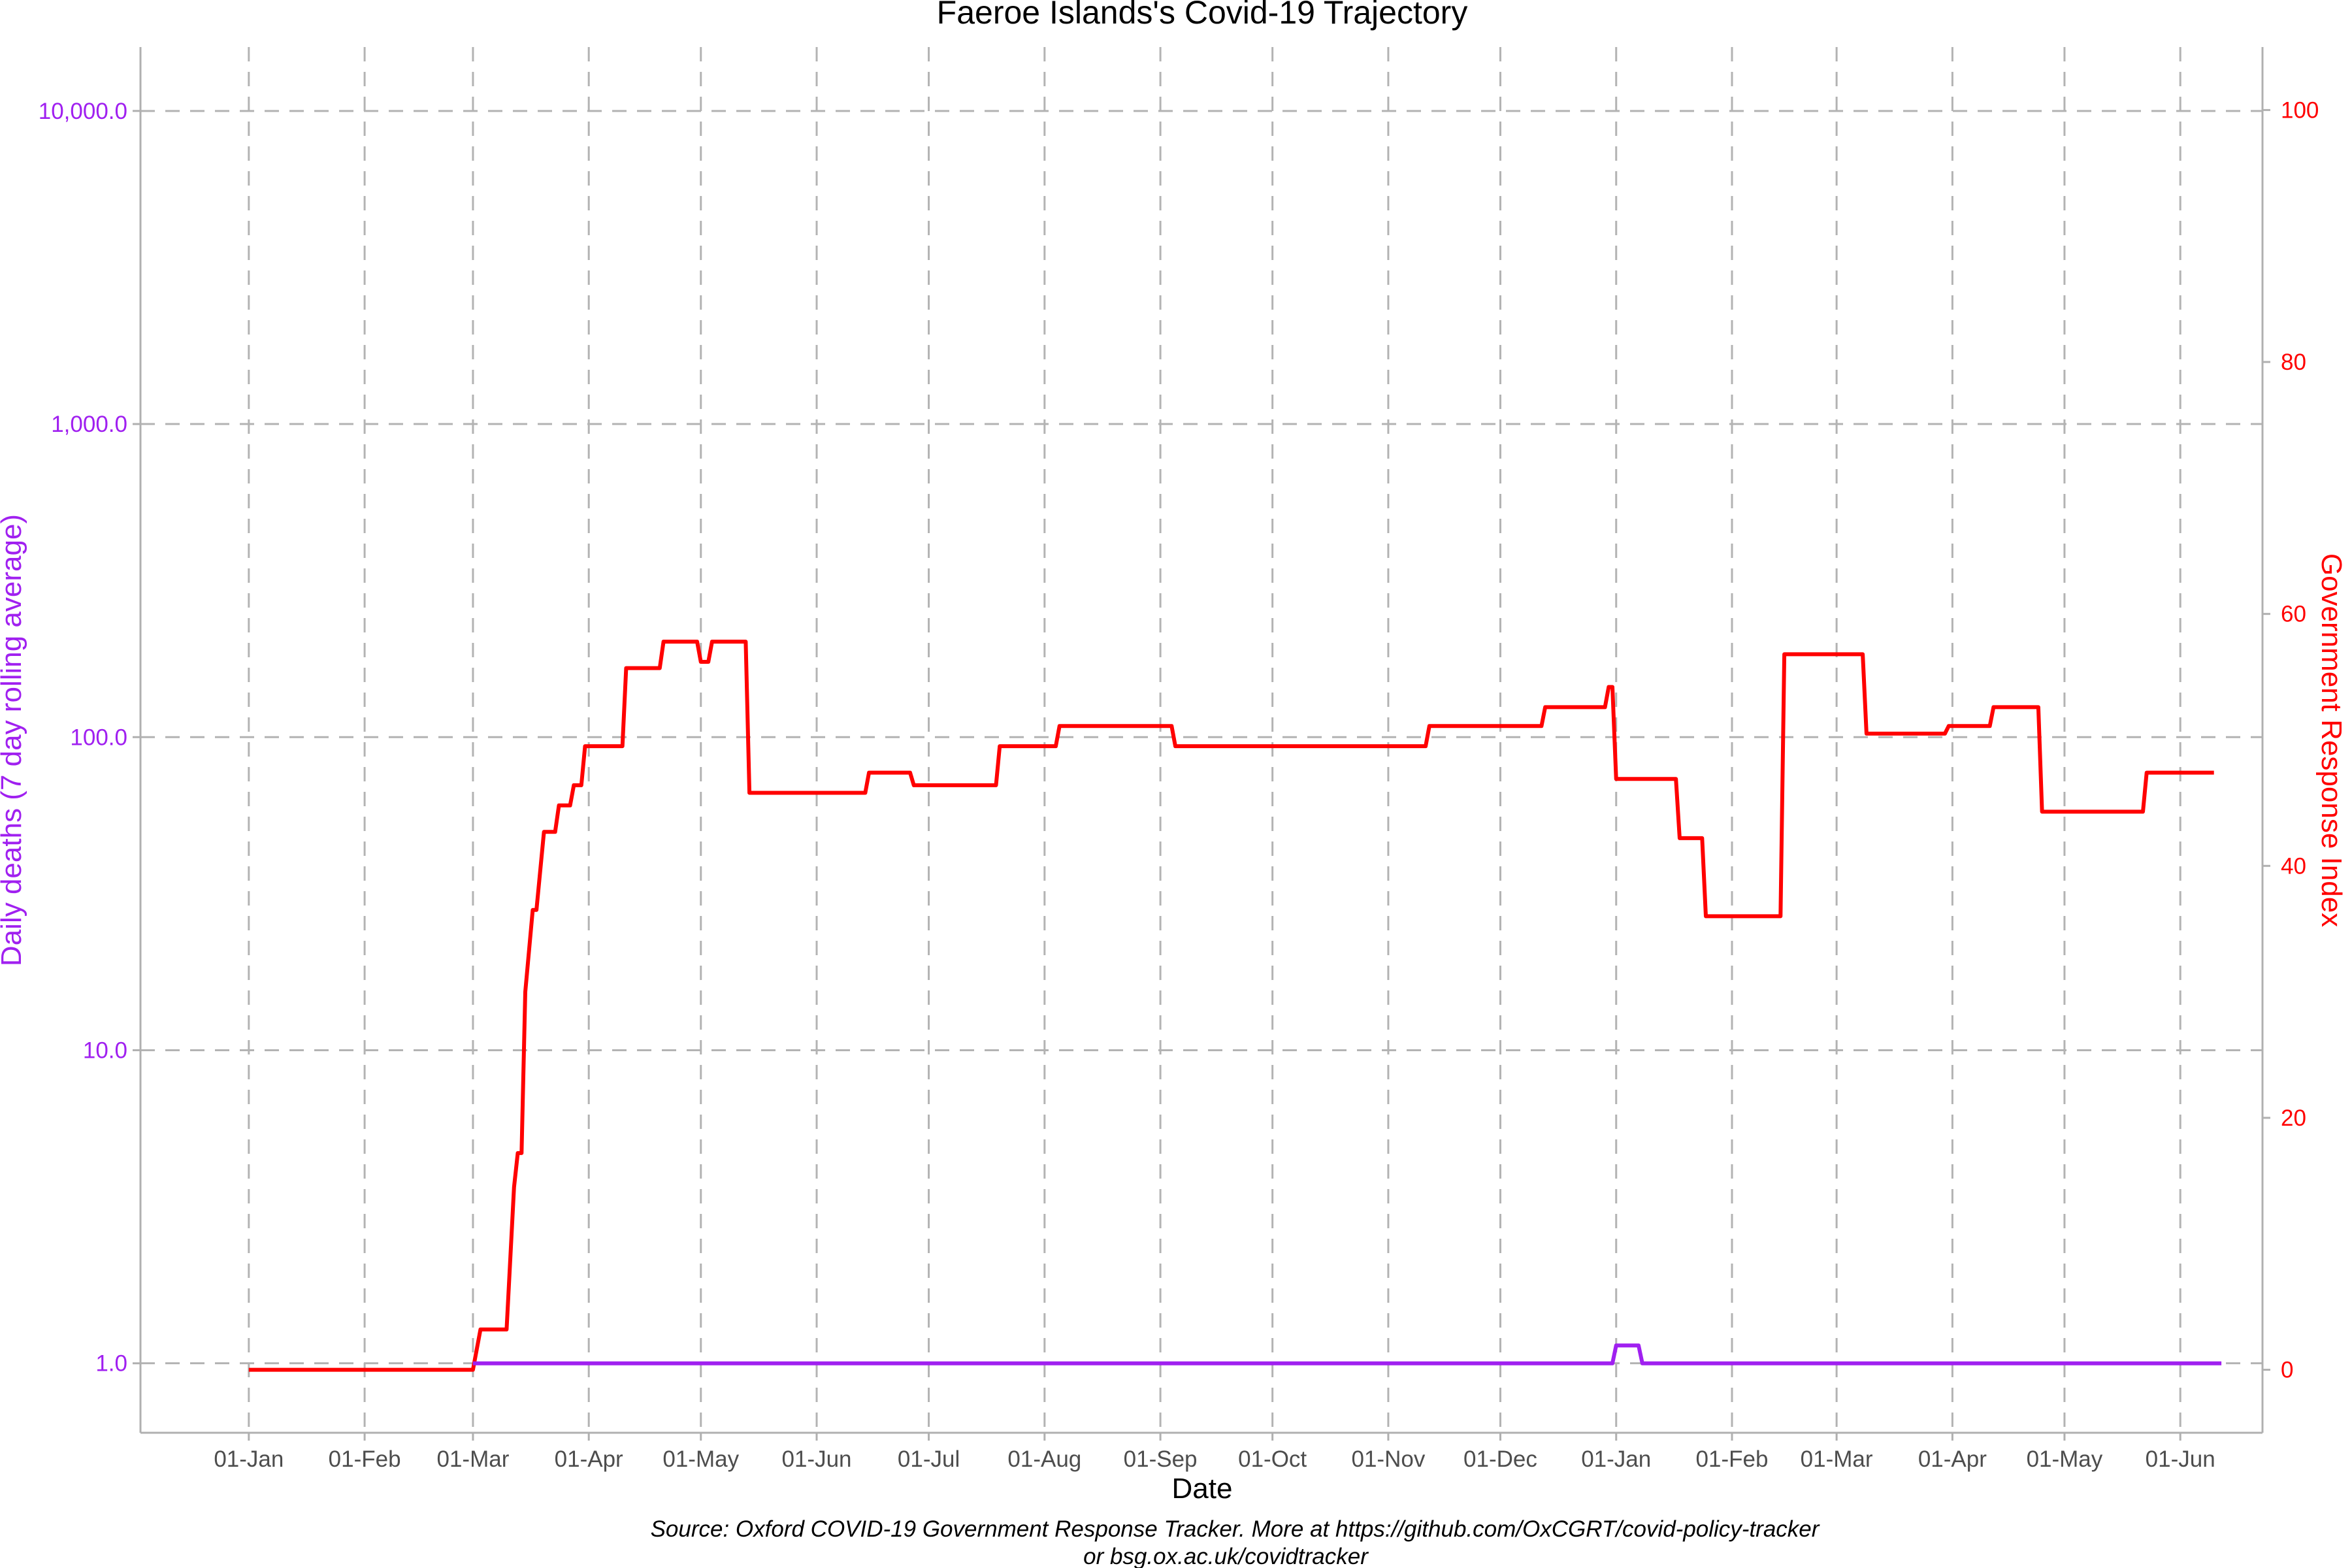  Describe the element at coordinates (1272, 1459) in the screenshot. I see `x-tick-label: 01-Oct` at that location.